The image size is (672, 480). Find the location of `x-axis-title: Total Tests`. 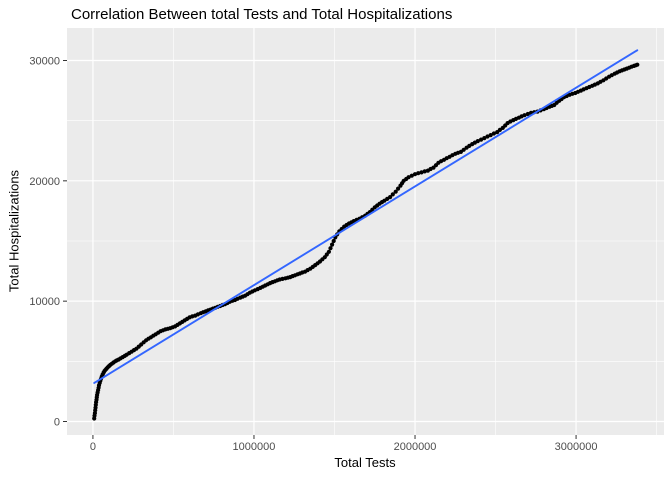

x-axis-title: Total Tests is located at coordinates (365, 462).